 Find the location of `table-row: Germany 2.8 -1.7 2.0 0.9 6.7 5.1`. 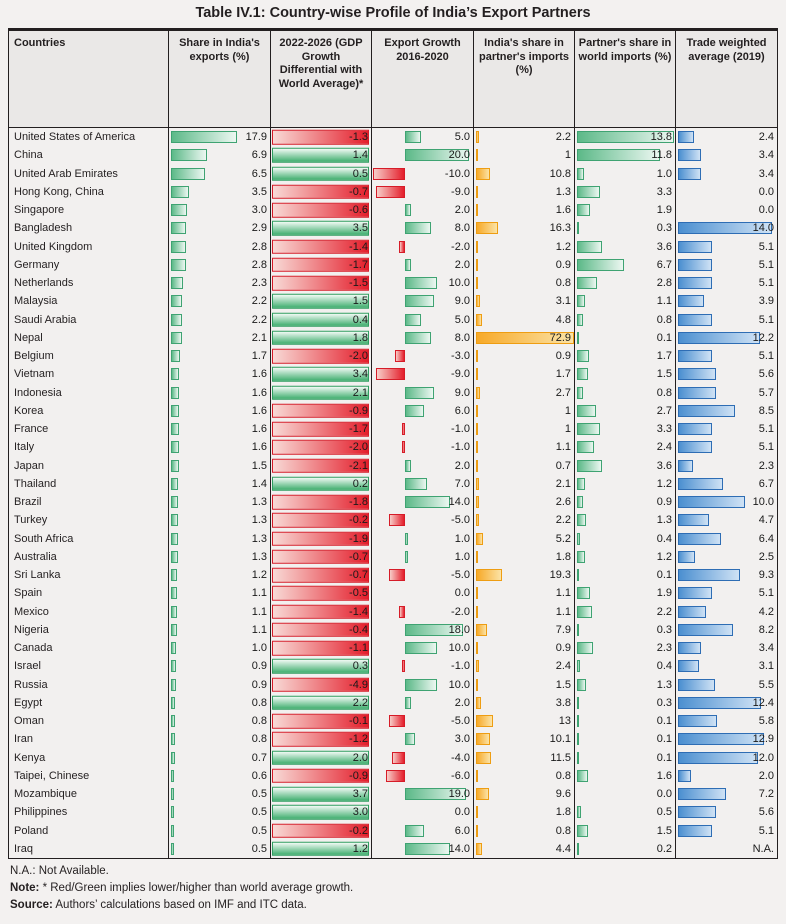

table-row: Germany 2.8 -1.7 2.0 0.9 6.7 5.1 is located at coordinates (393, 264).